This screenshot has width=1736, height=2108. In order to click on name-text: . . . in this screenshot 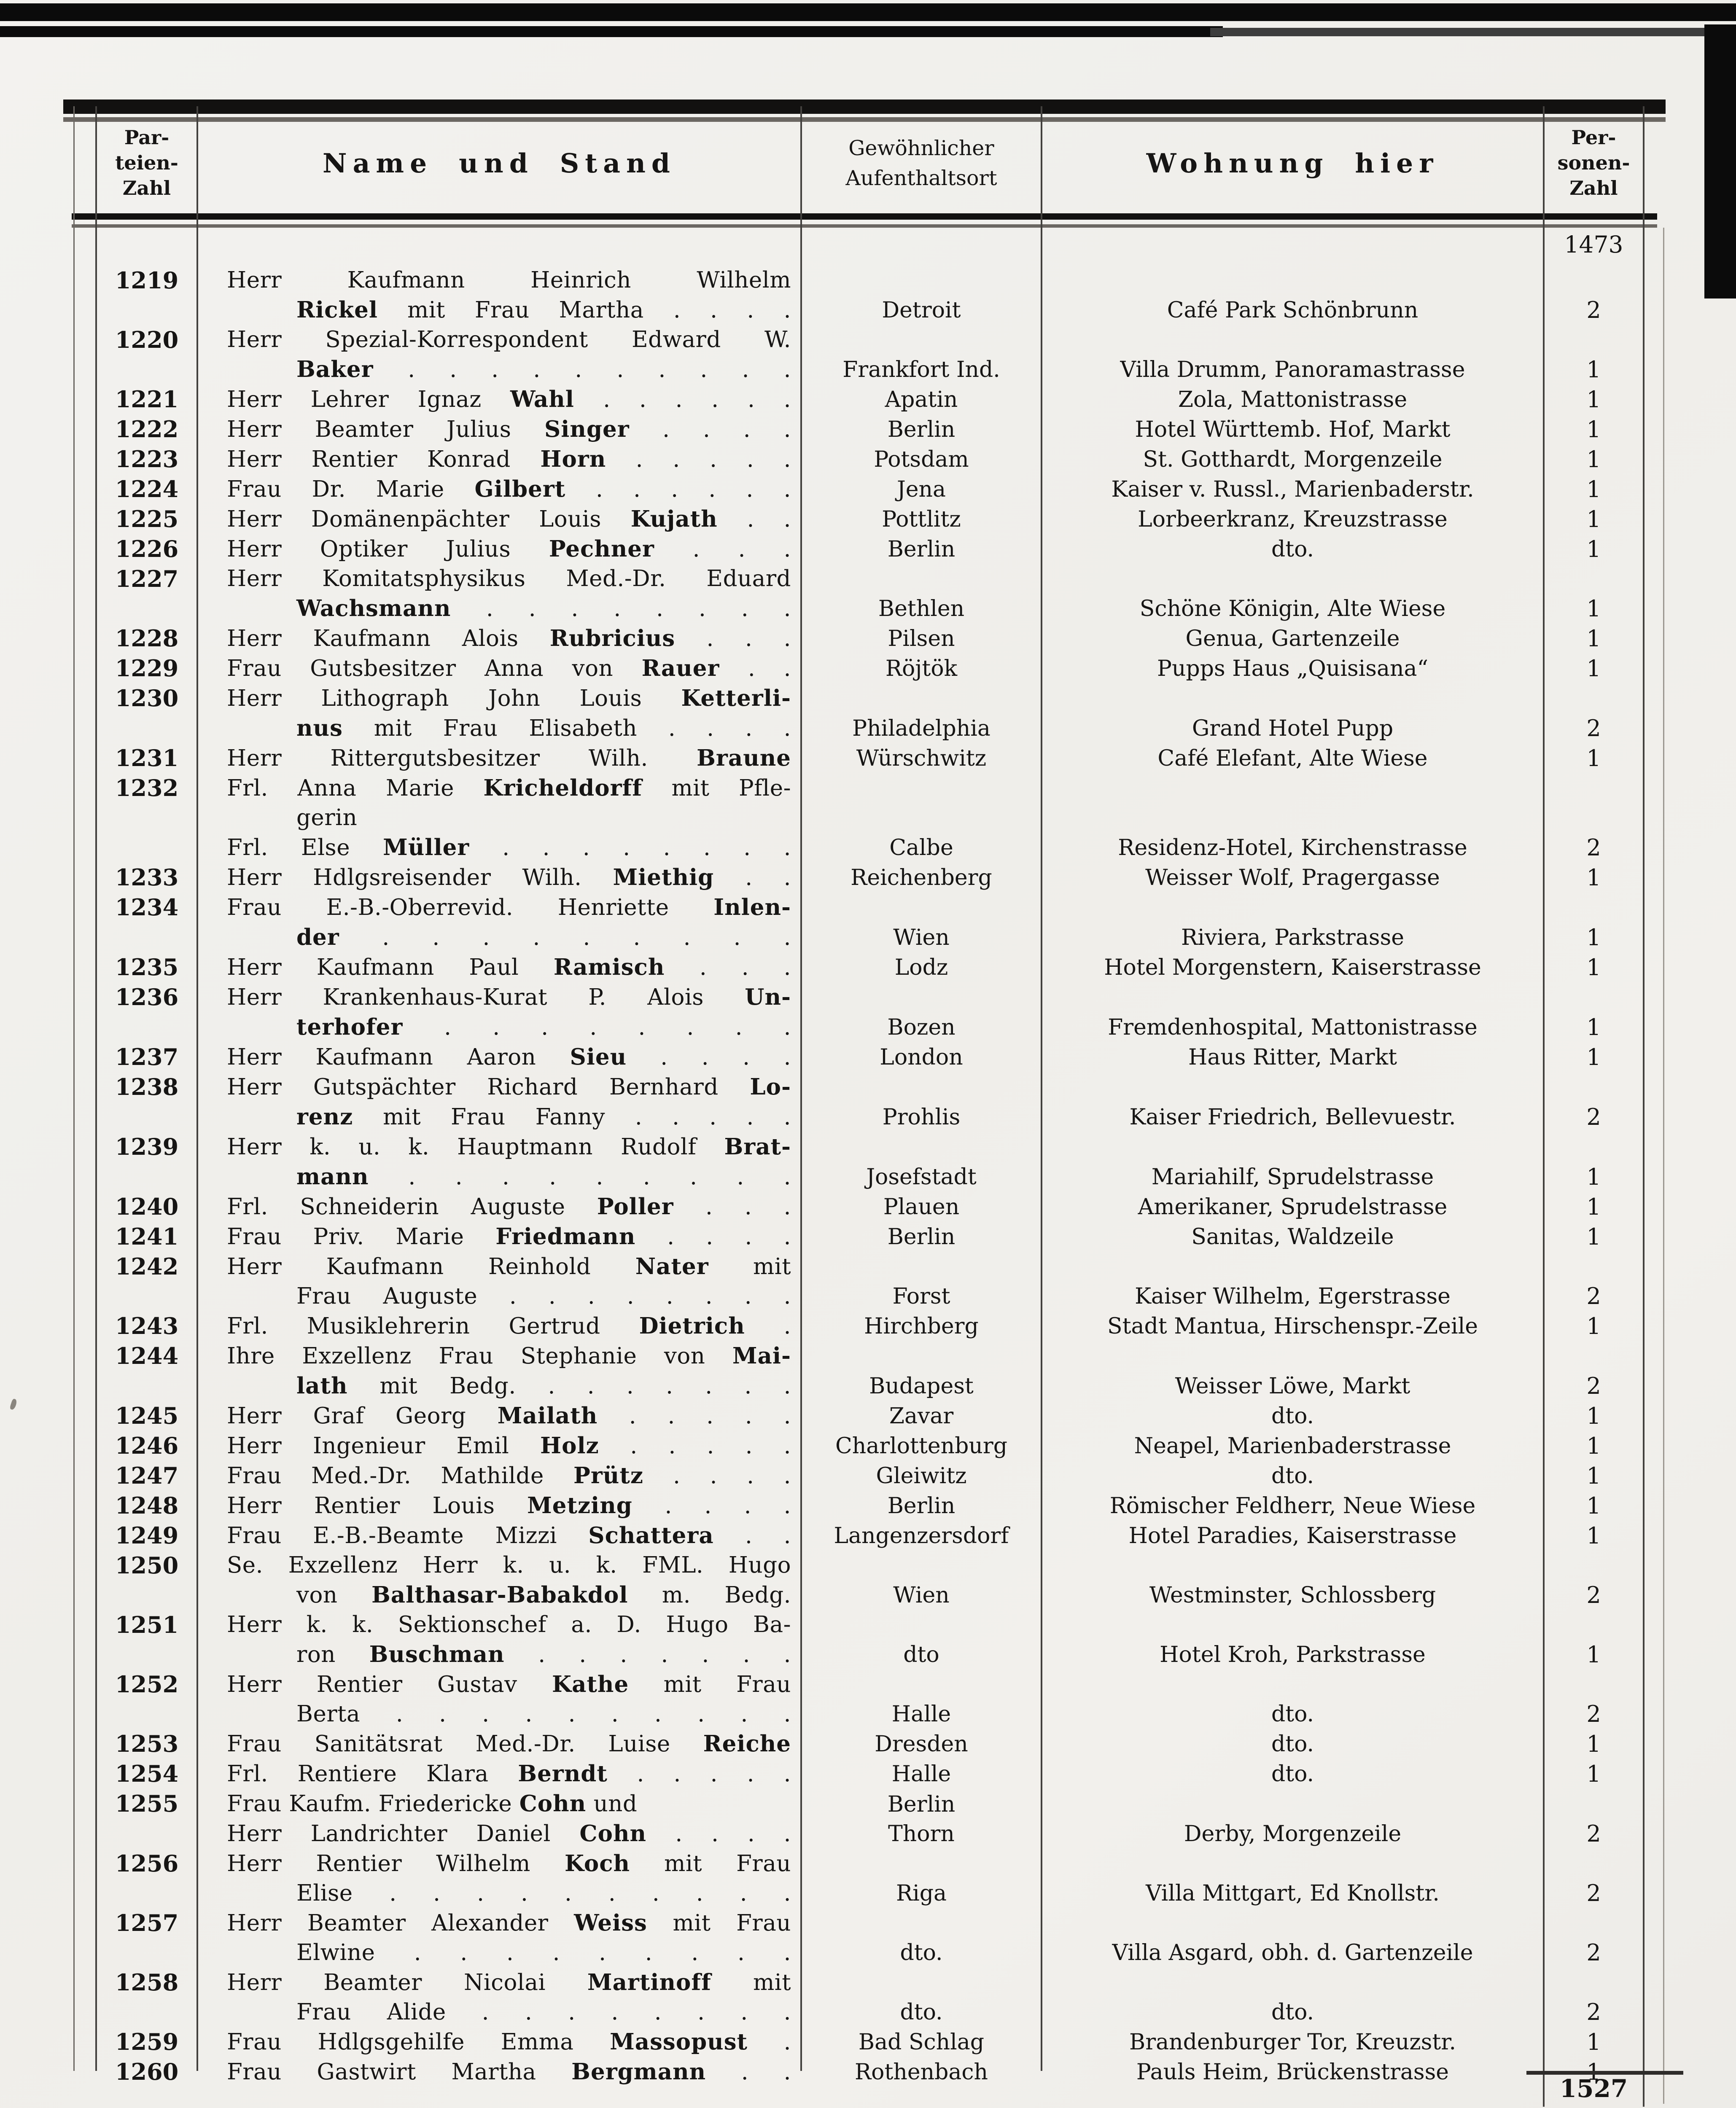, I will do `click(728, 967)`.